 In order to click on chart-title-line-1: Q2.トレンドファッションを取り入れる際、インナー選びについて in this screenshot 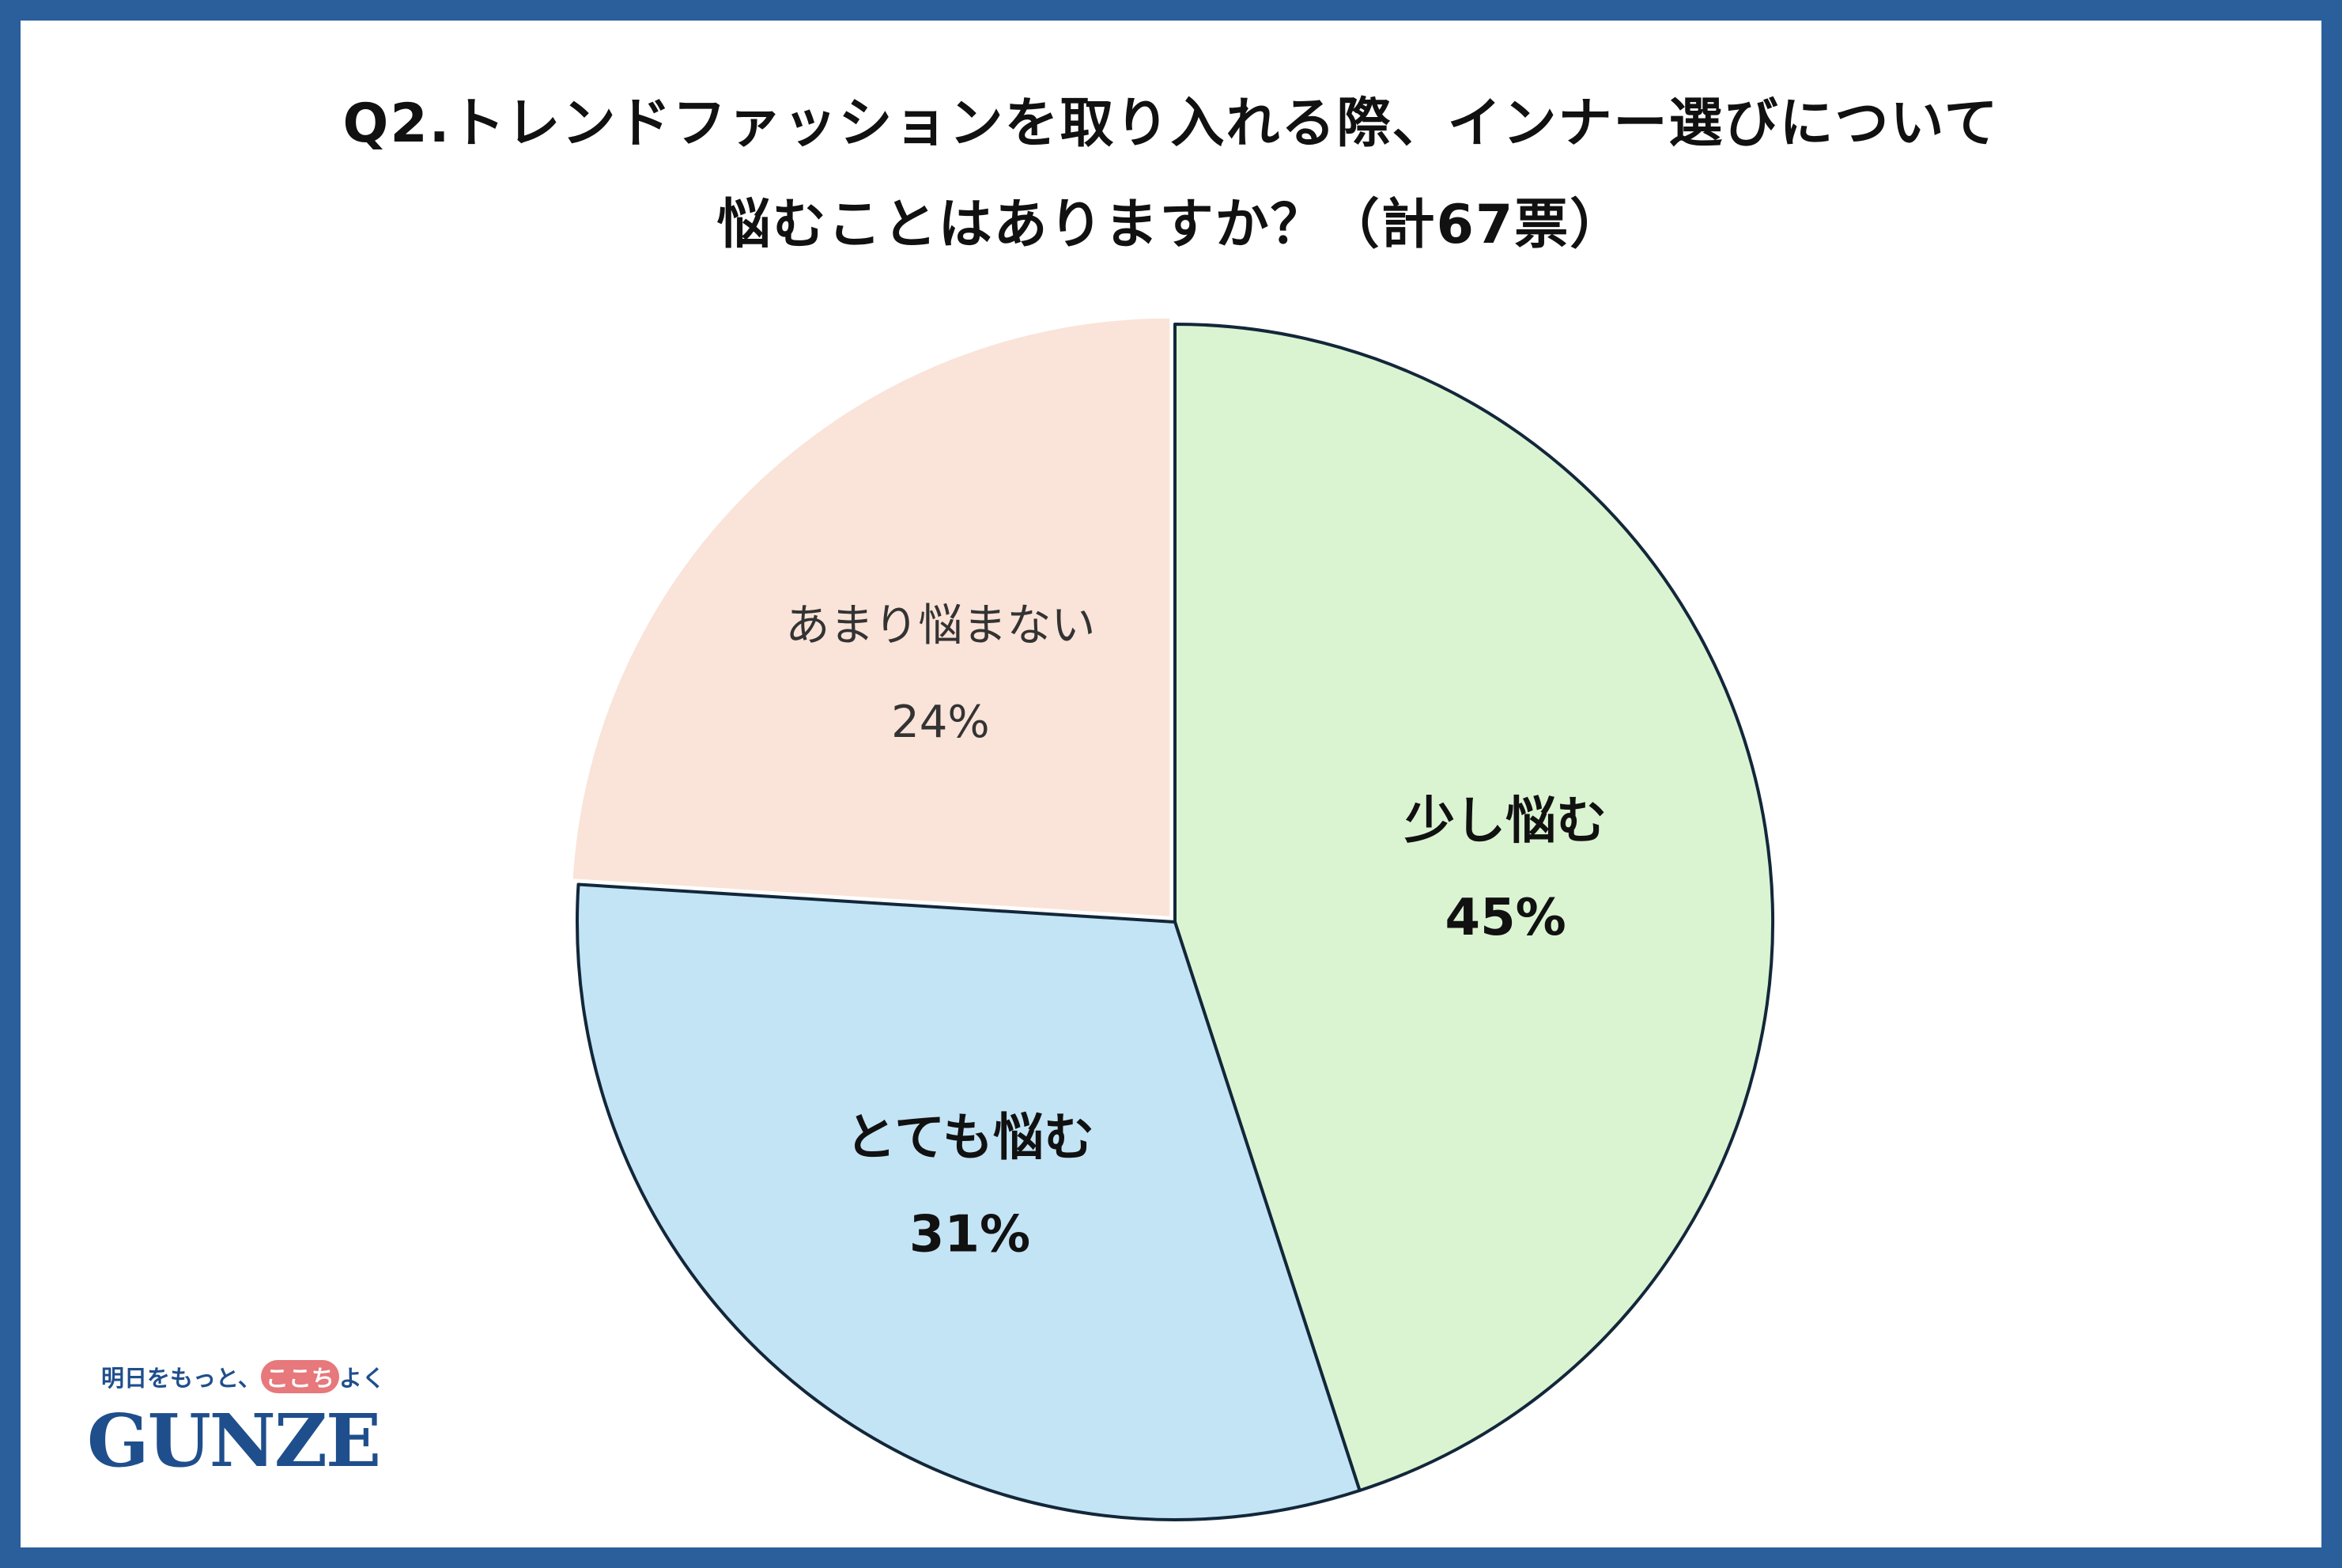, I will do `click(1171, 124)`.